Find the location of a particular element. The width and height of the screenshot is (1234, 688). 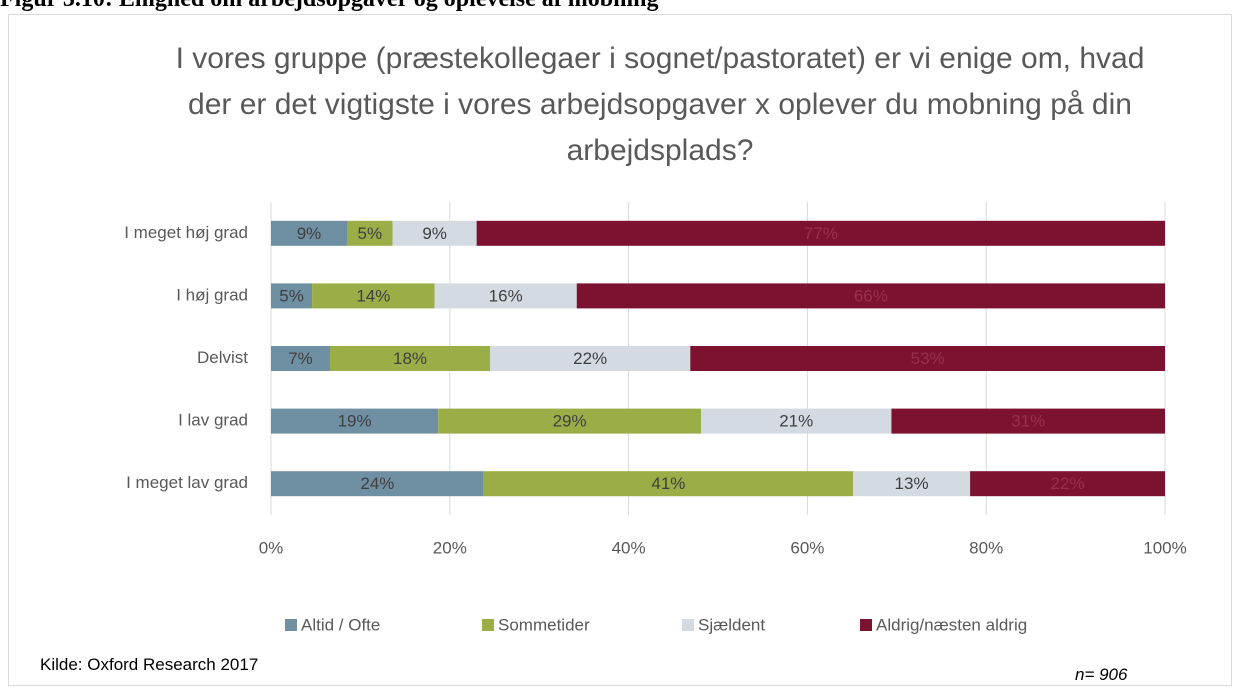

data-label: 29% is located at coordinates (570, 421).